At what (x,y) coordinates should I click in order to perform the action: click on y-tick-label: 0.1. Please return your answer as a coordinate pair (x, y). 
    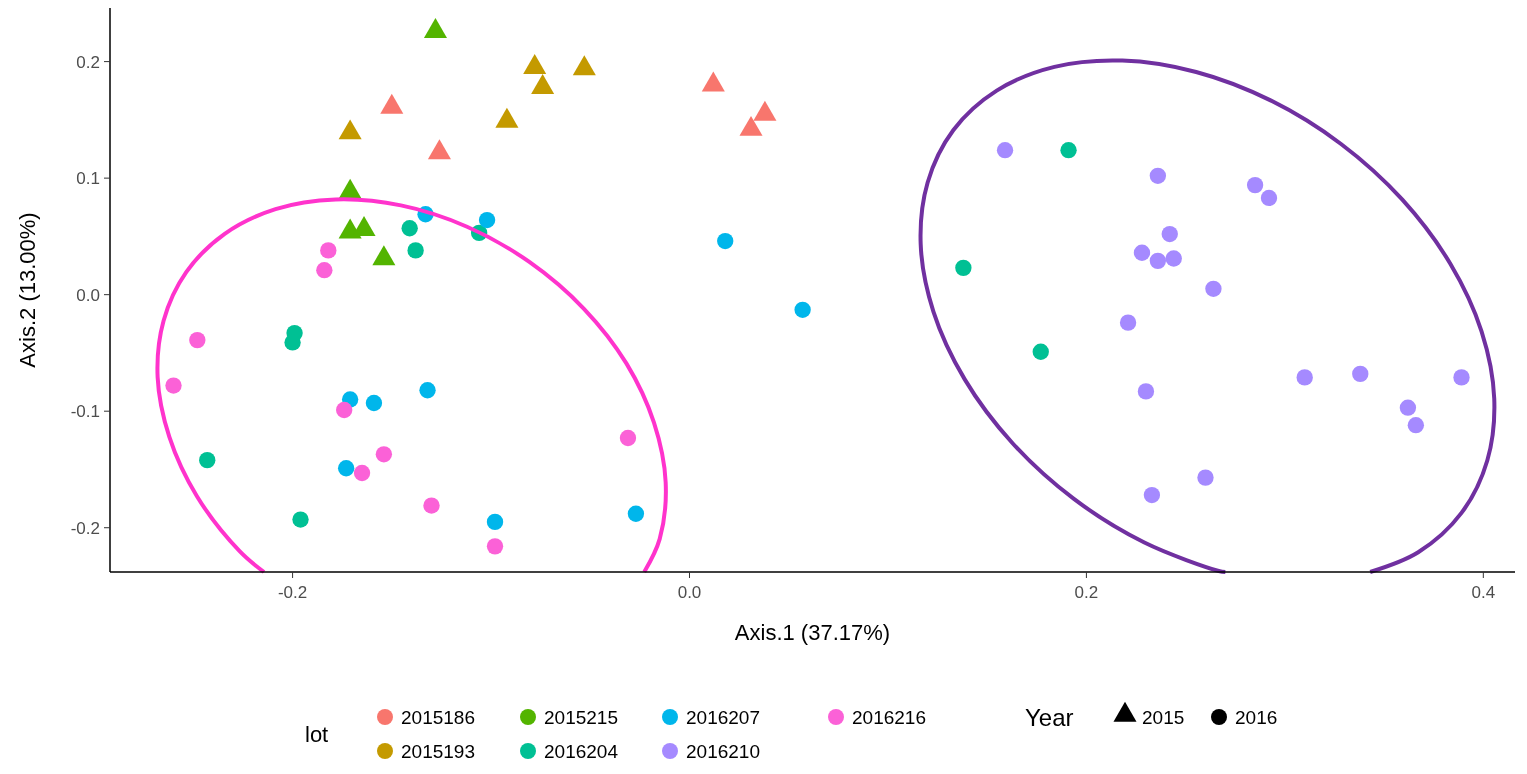
    Looking at the image, I should click on (88, 179).